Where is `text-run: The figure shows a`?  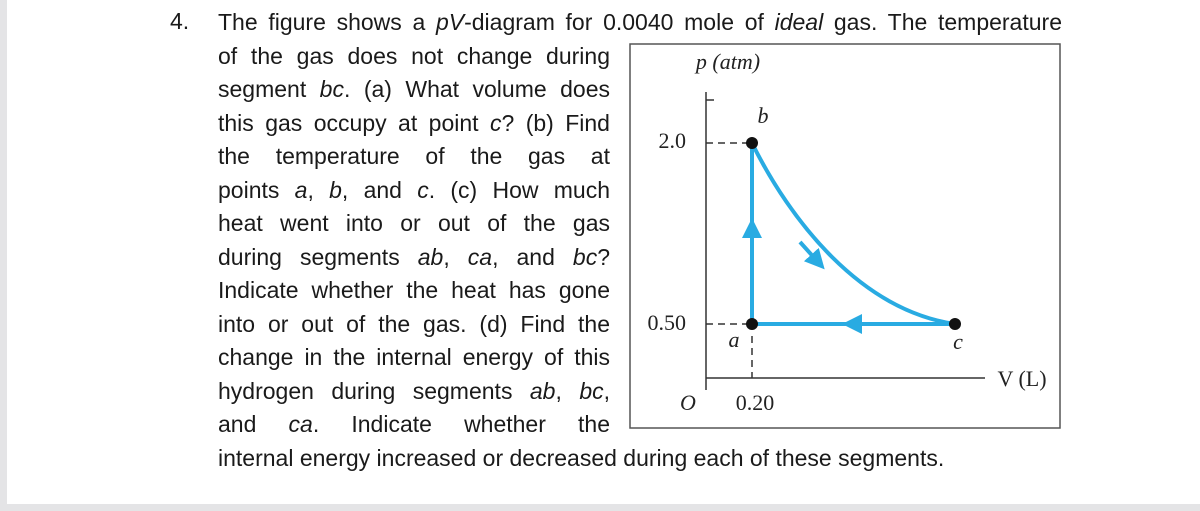 text-run: The figure shows a is located at coordinates (327, 22).